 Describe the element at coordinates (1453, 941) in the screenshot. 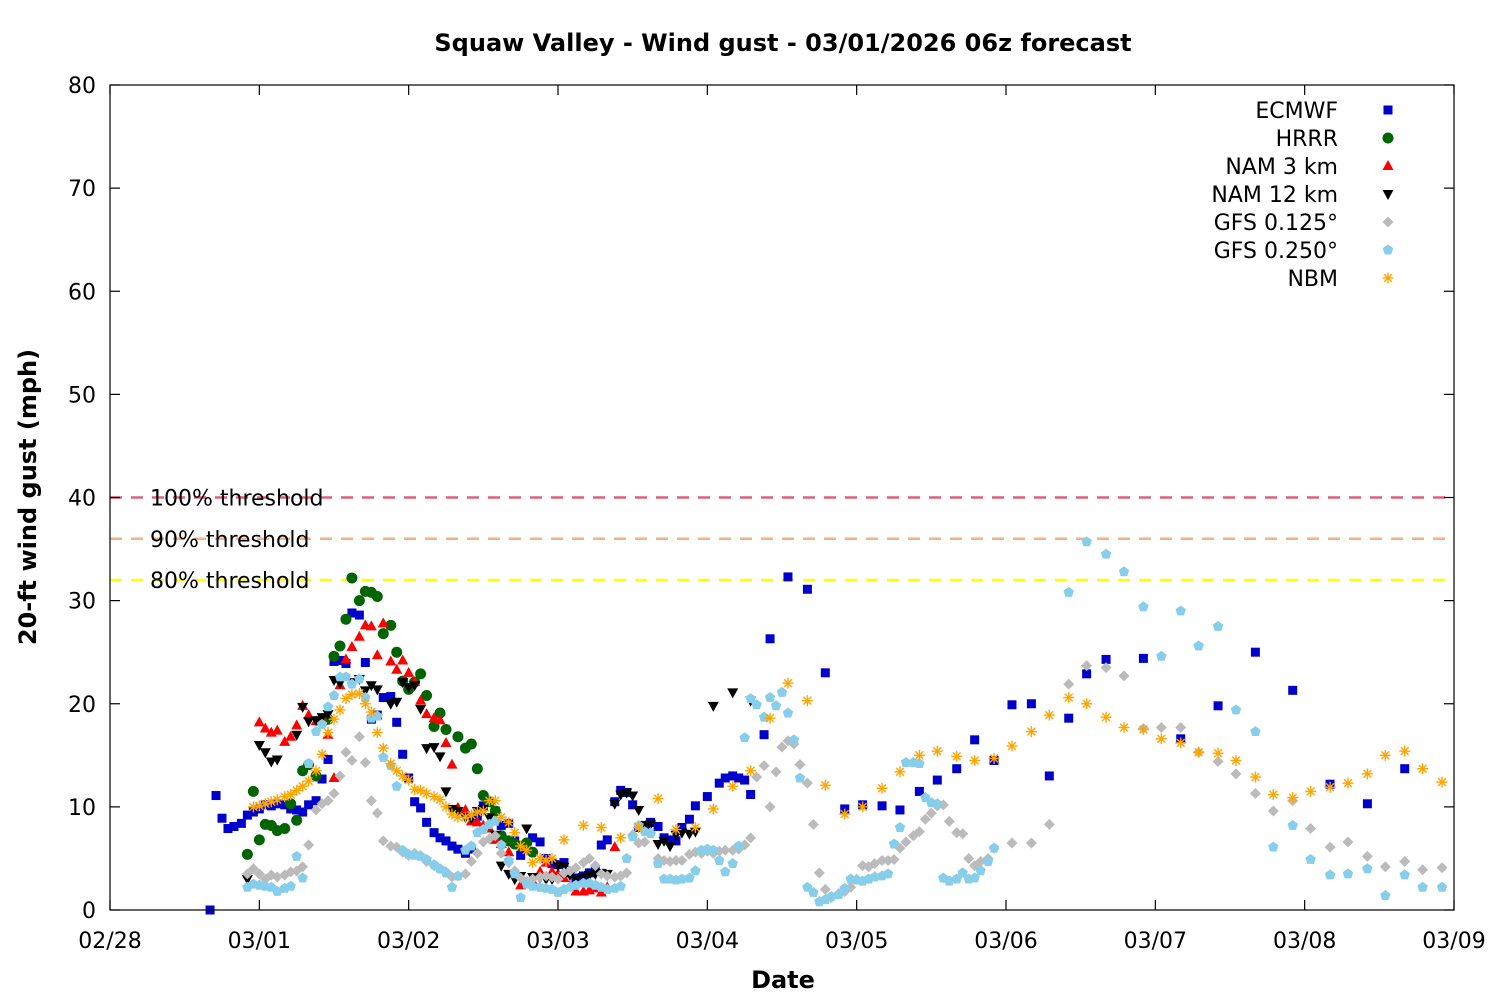

I see `x-tick-label: 03/09` at that location.